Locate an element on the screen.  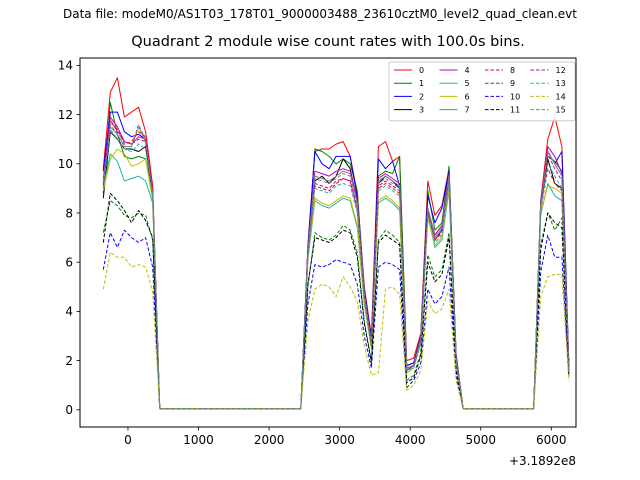
legend-label: 8 is located at coordinates (512, 70).